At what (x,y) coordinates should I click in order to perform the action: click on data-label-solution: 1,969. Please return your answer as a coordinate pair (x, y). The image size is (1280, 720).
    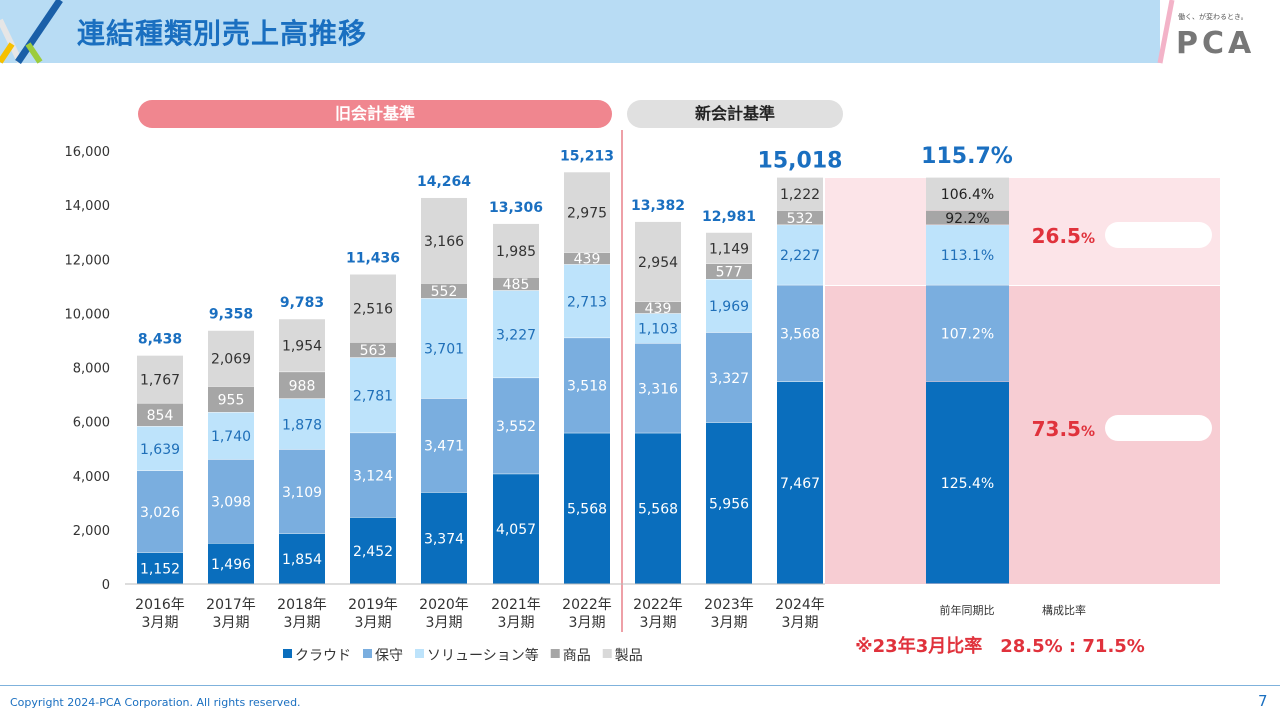
    Looking at the image, I should click on (729, 307).